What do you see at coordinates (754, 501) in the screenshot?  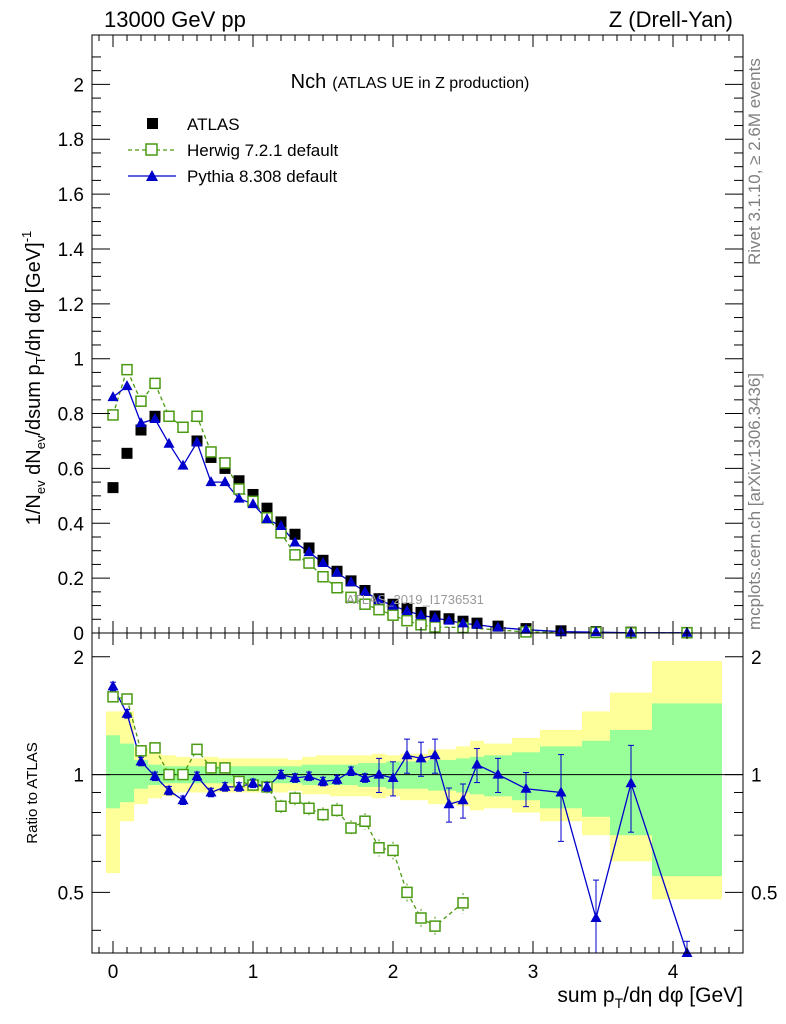 I see `mcplots-label: mcplots.cern.ch [arXiv:1306.3436]` at bounding box center [754, 501].